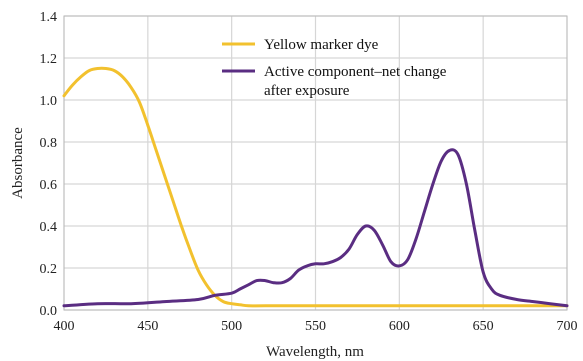 Image resolution: width=583 pixels, height=361 pixels. I want to click on x-tick-label-600: 600, so click(399, 326).